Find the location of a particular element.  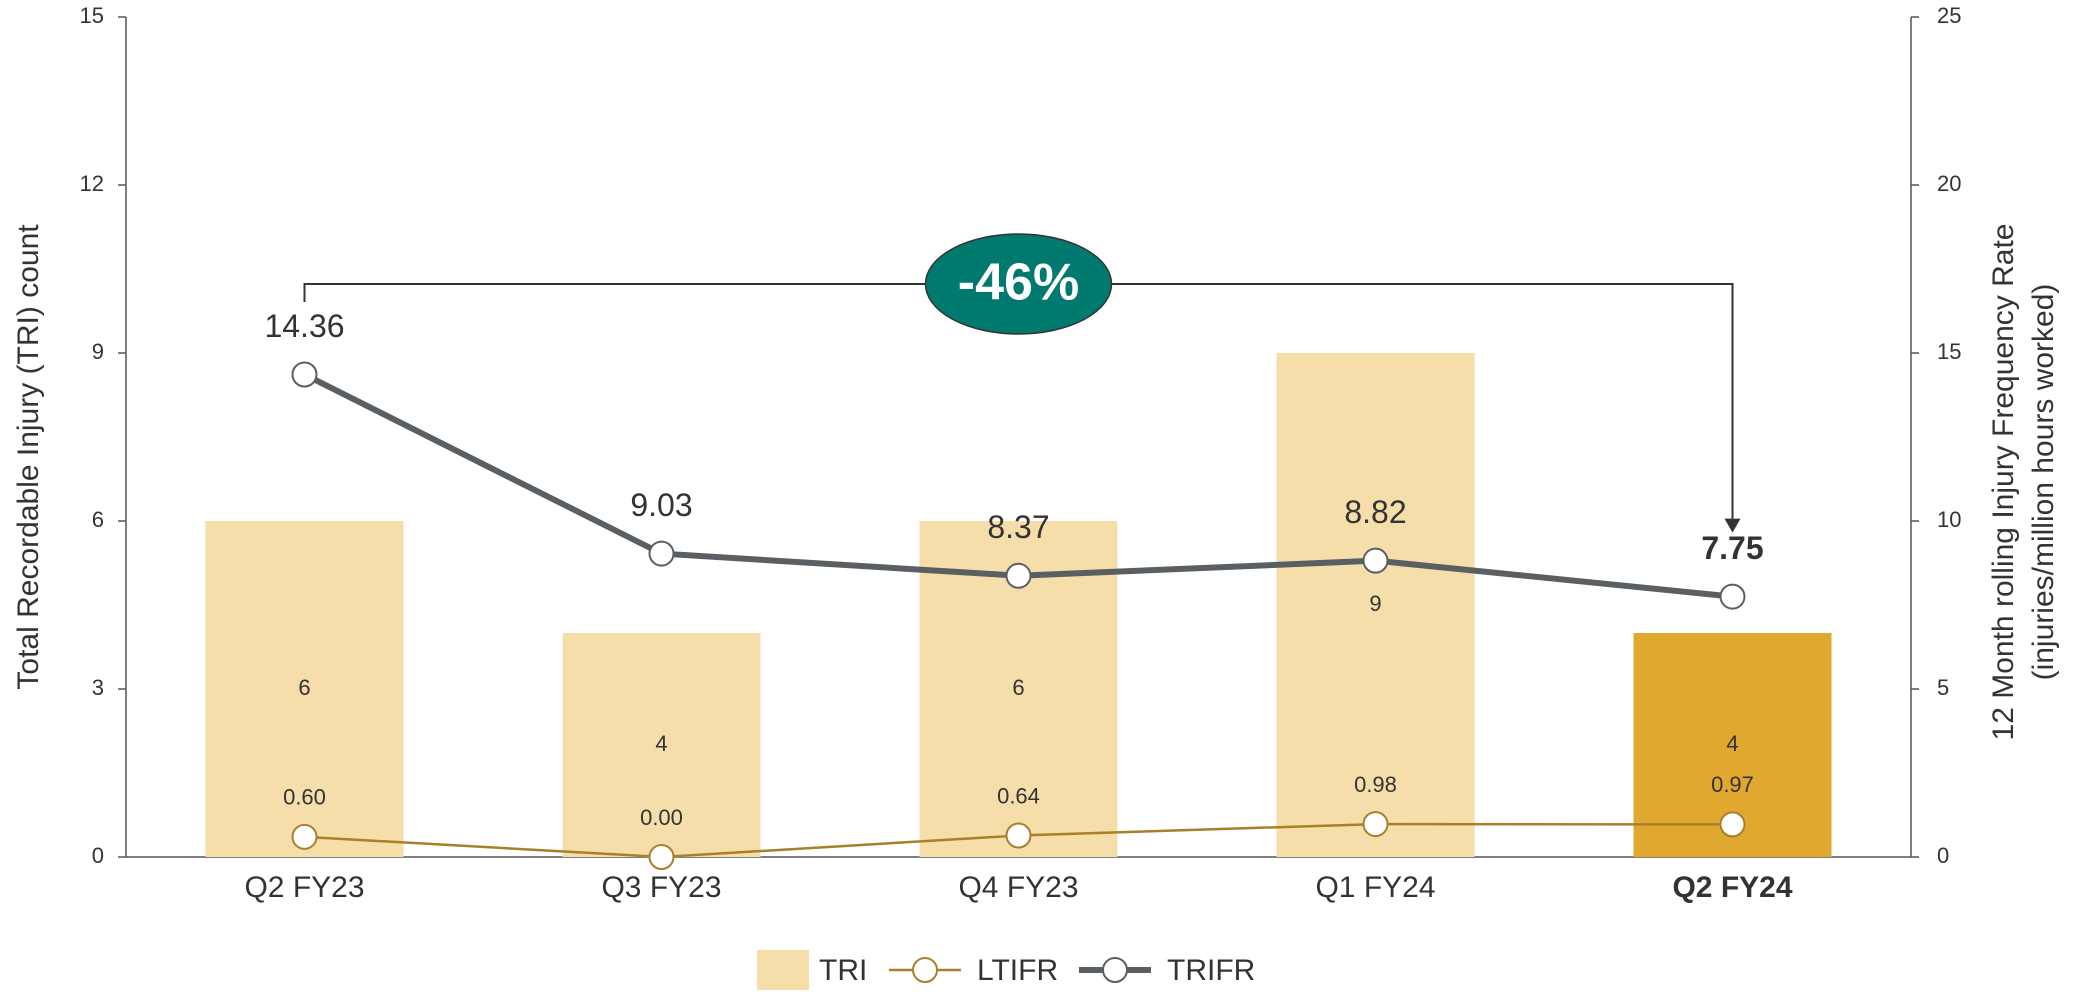

y2-tick-label: 0 is located at coordinates (1943, 855).